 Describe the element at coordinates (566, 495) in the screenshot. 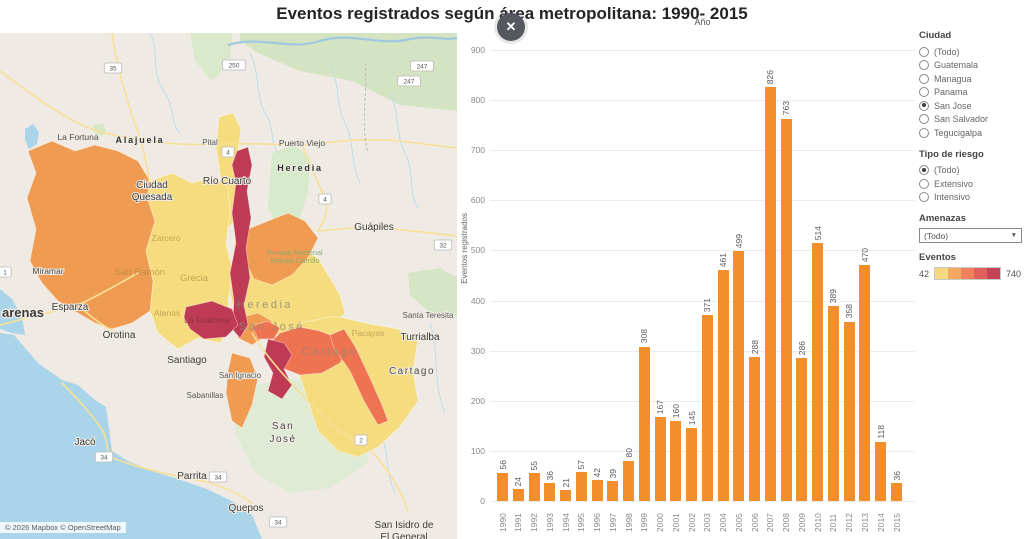

I see `bar-1994` at that location.